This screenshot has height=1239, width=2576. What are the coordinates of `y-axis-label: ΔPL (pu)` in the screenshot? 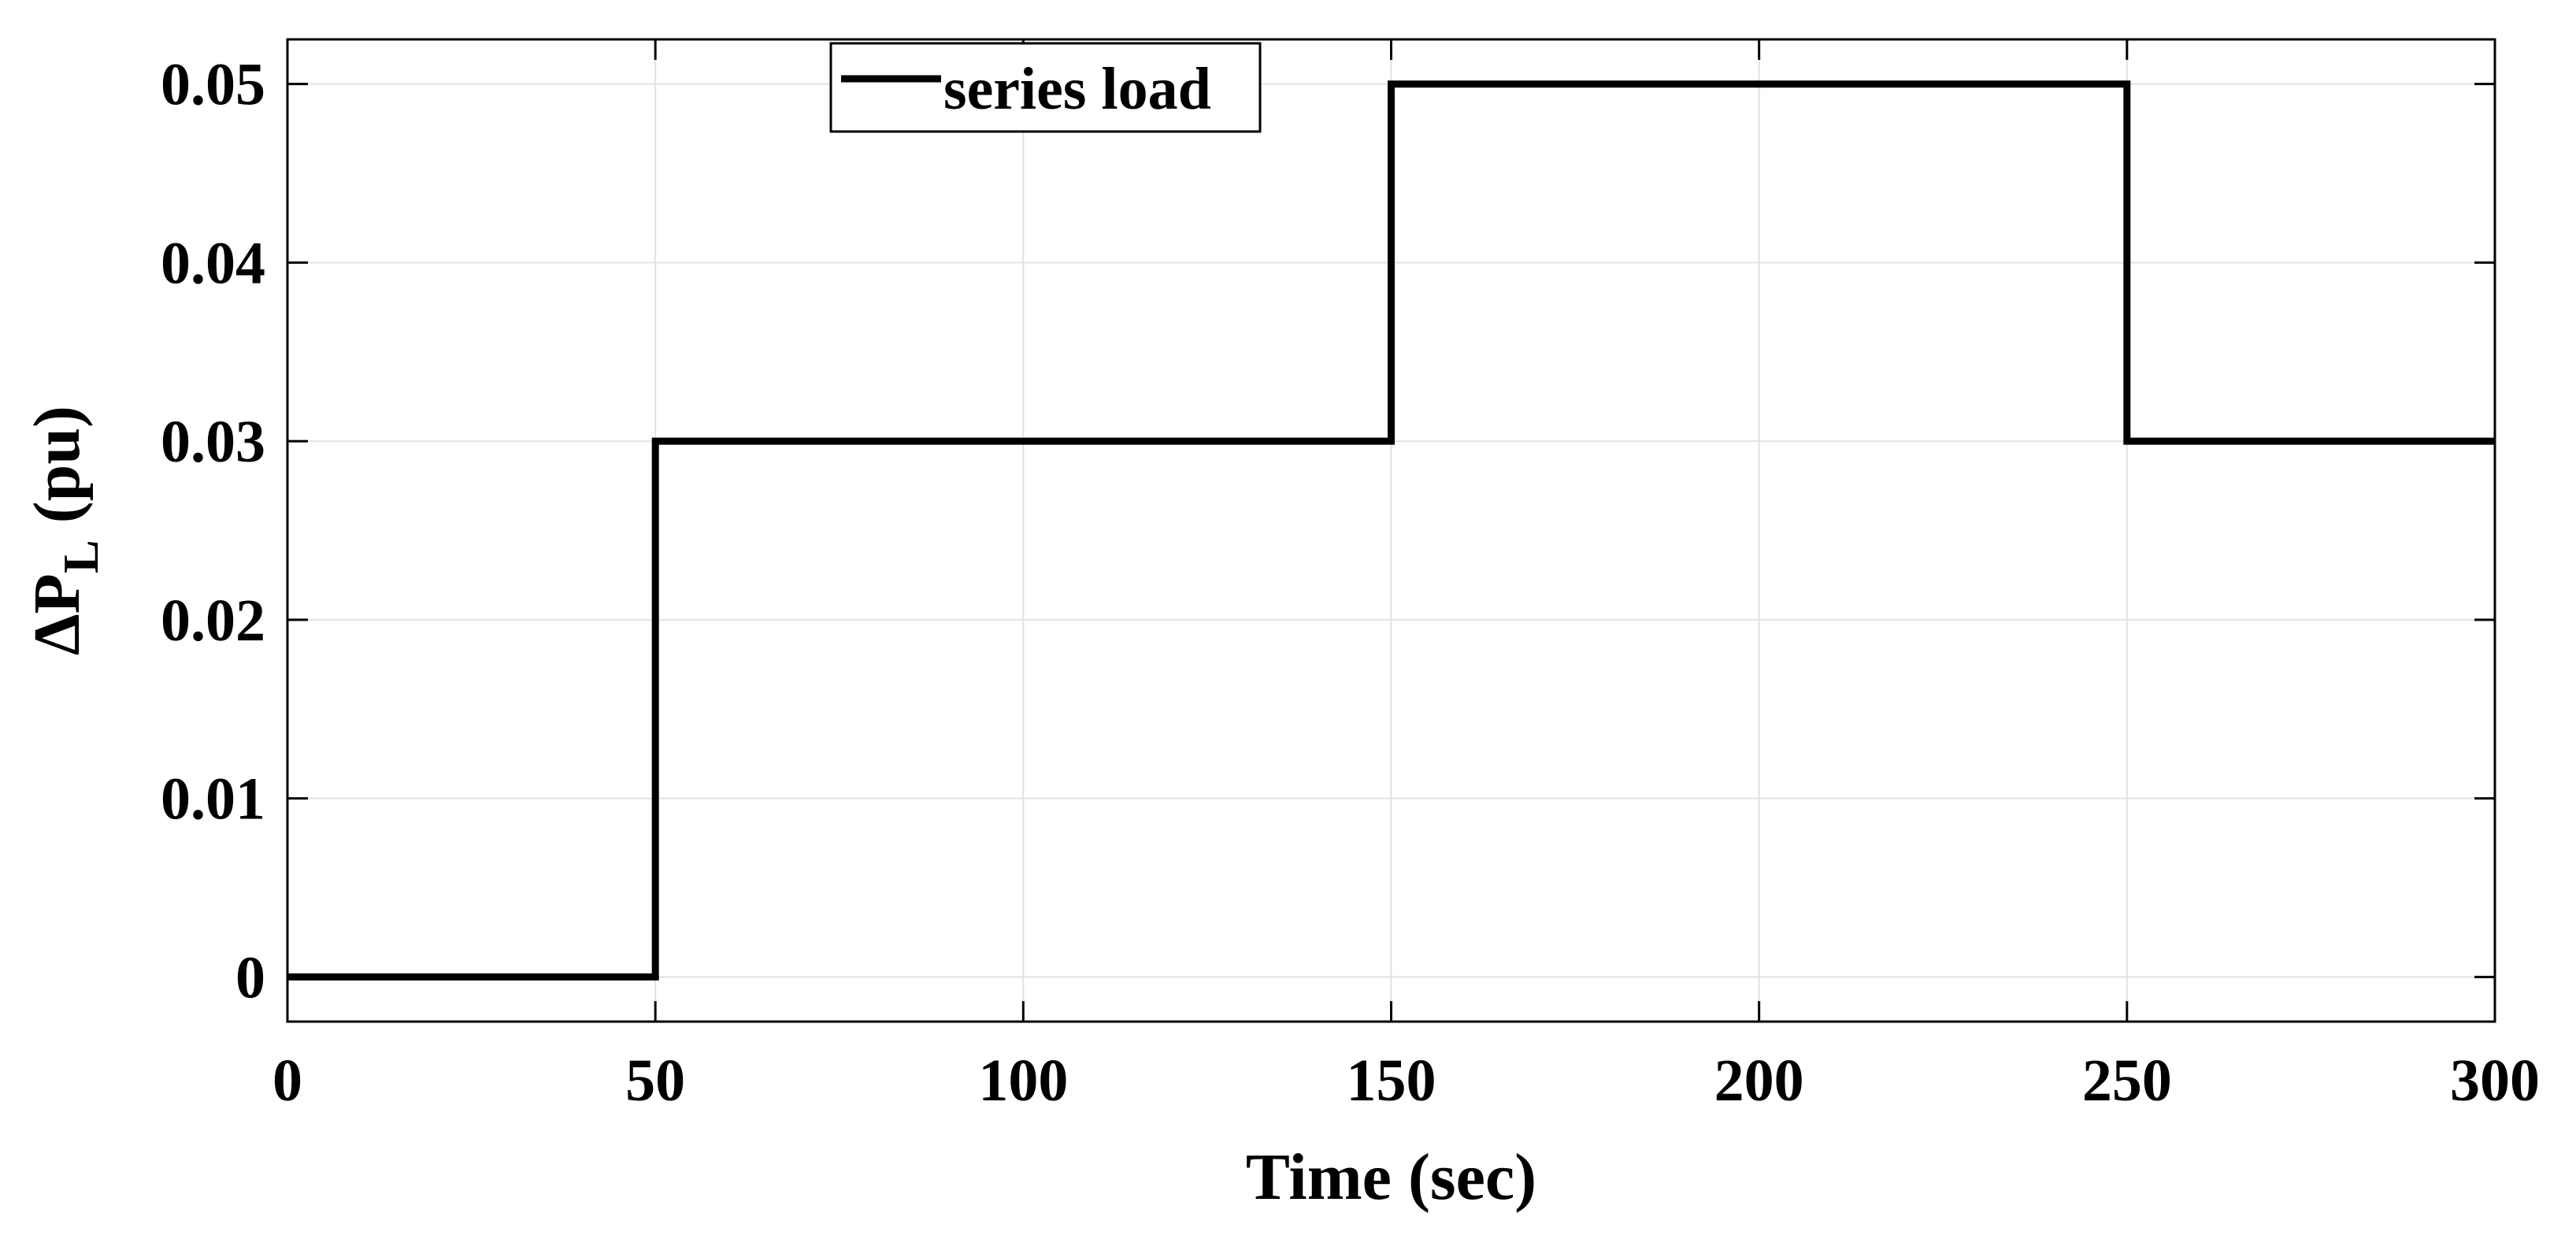 It's located at (64, 530).